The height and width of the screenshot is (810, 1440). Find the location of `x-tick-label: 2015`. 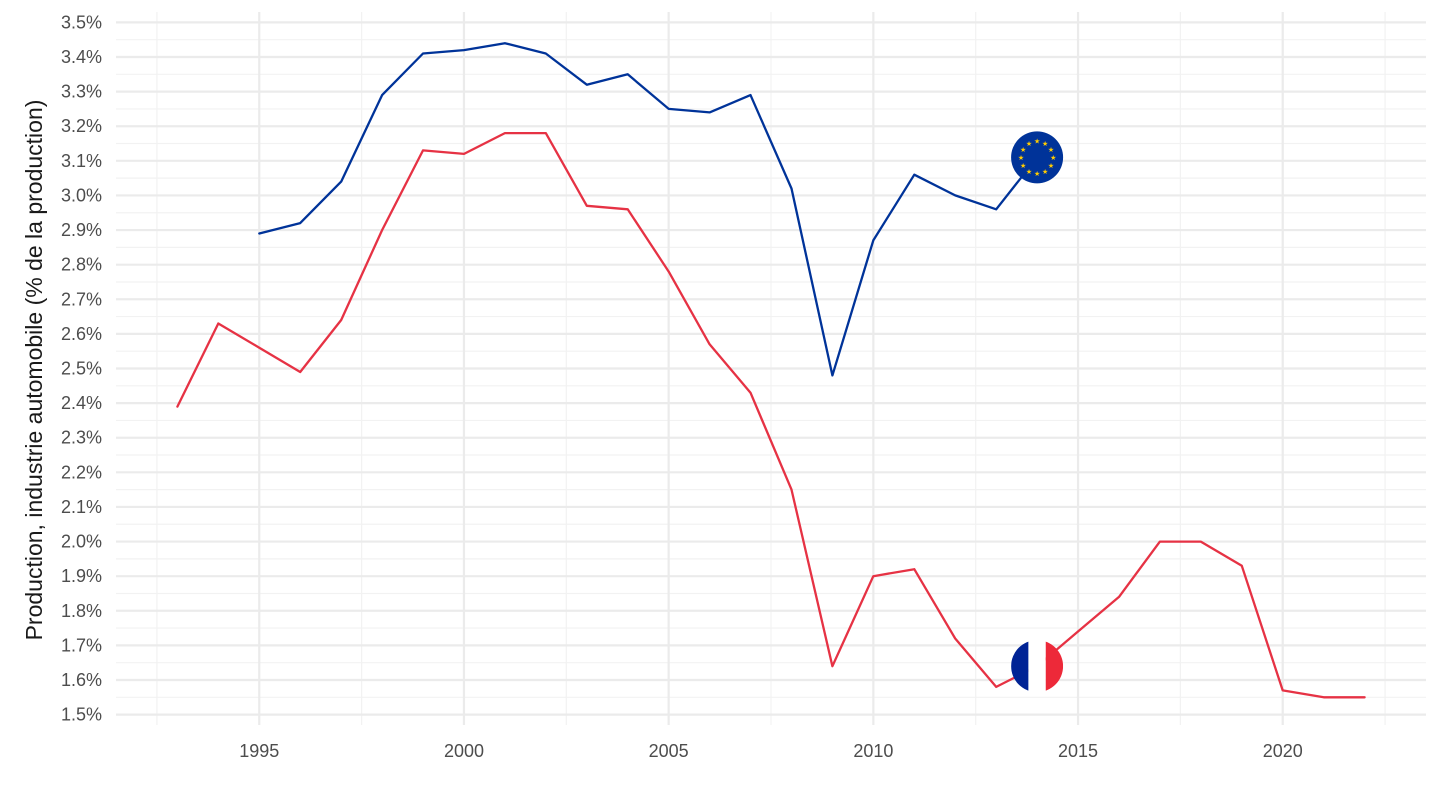

x-tick-label: 2015 is located at coordinates (1078, 751).